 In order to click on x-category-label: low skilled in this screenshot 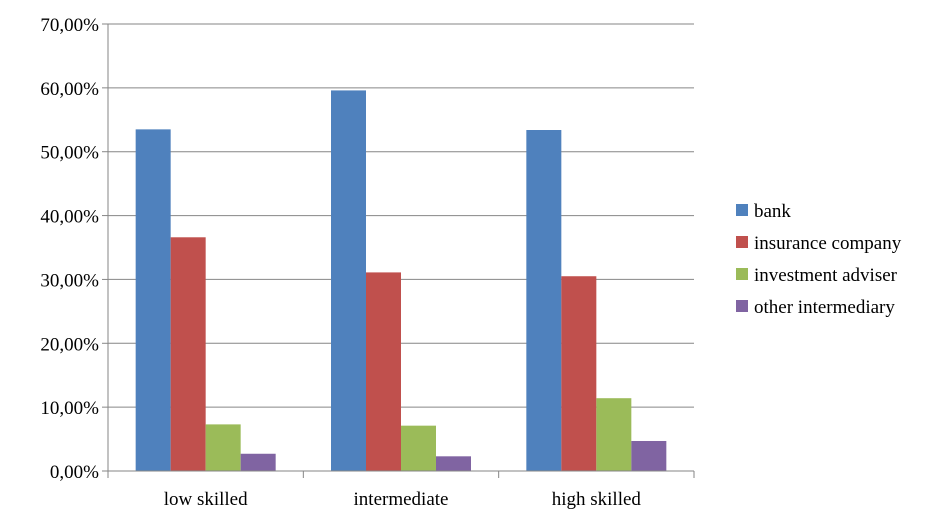, I will do `click(206, 499)`.